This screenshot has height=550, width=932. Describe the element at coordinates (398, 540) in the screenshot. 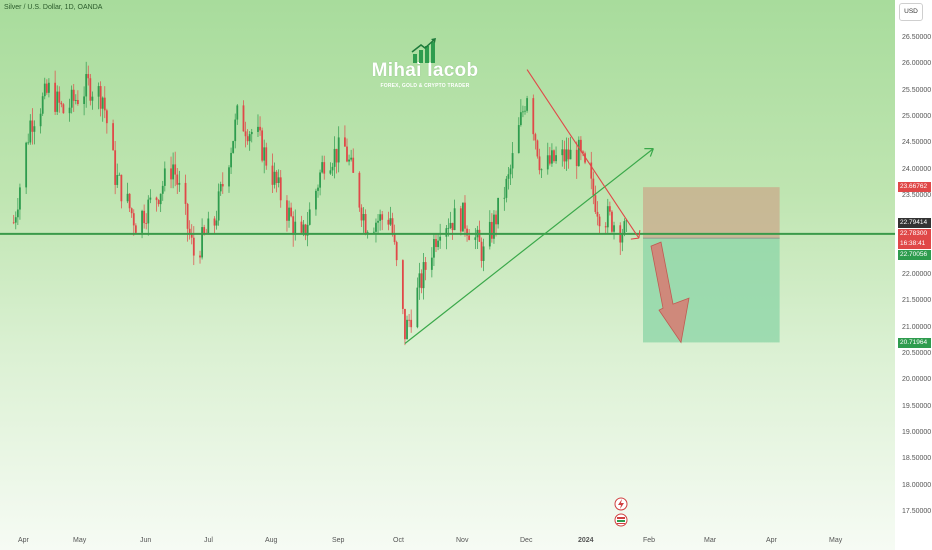

I see `time-axis-label: Oct` at that location.